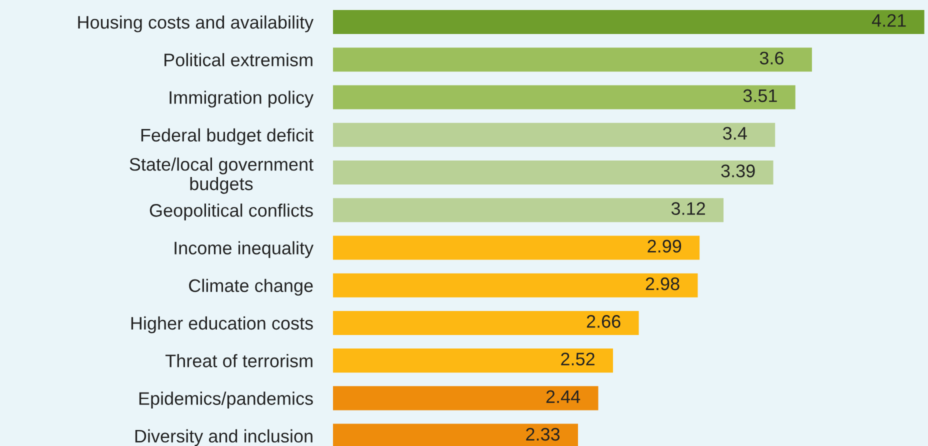 This screenshot has height=446, width=928. Describe the element at coordinates (543, 434) in the screenshot. I see `data-label: 2.33` at that location.